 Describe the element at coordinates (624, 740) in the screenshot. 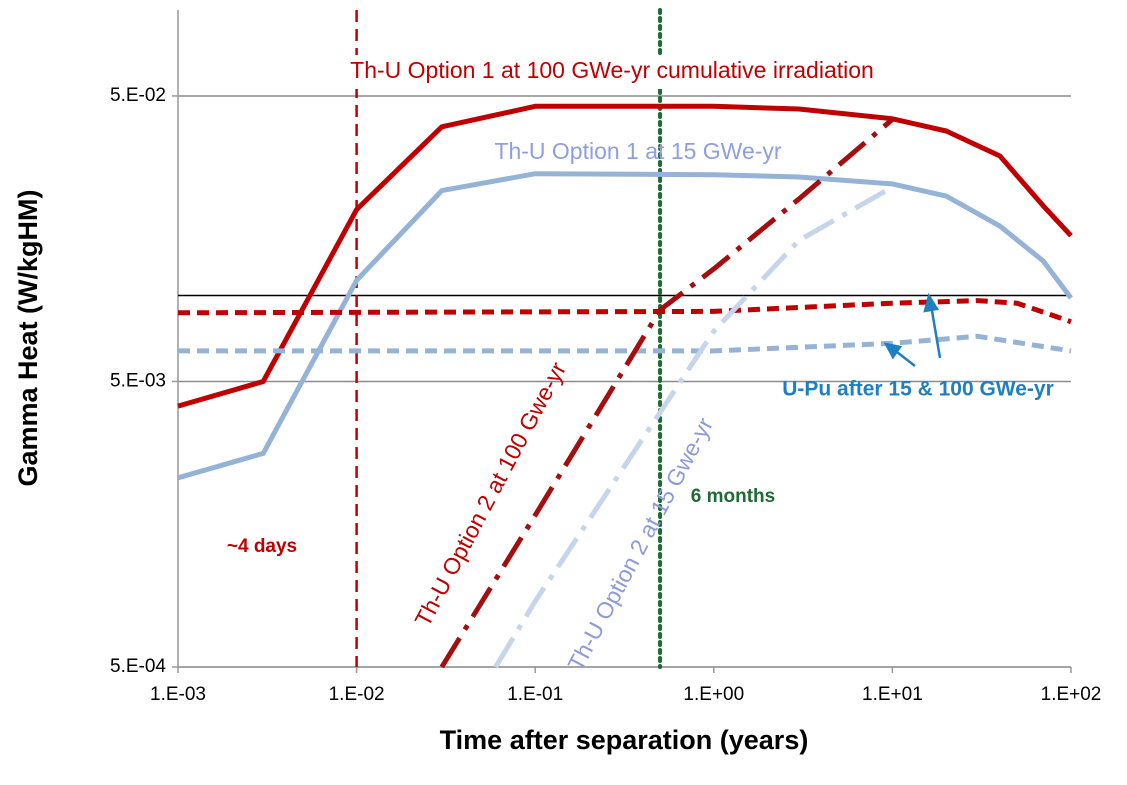

I see `x-axis-title: Time after separation (years)` at that location.